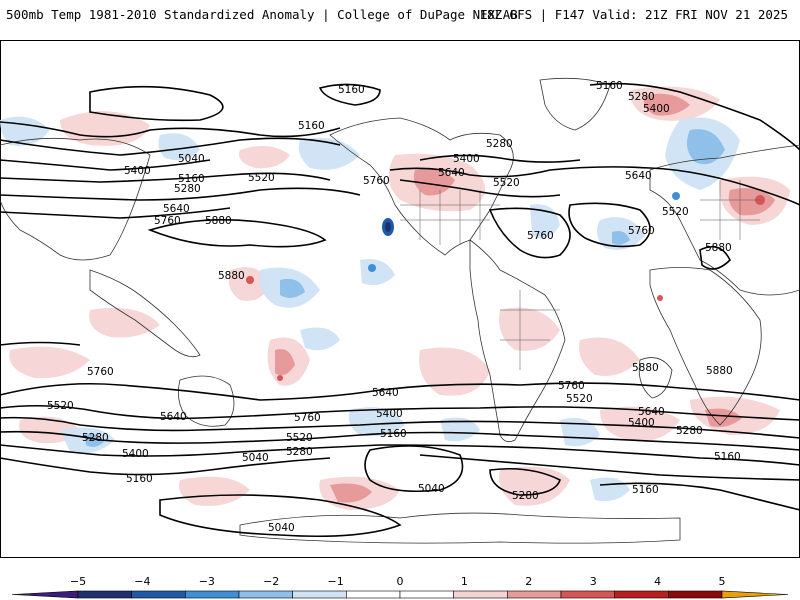  What do you see at coordinates (464, 581) in the screenshot?
I see `colorbar-tick-label: 1` at bounding box center [464, 581].